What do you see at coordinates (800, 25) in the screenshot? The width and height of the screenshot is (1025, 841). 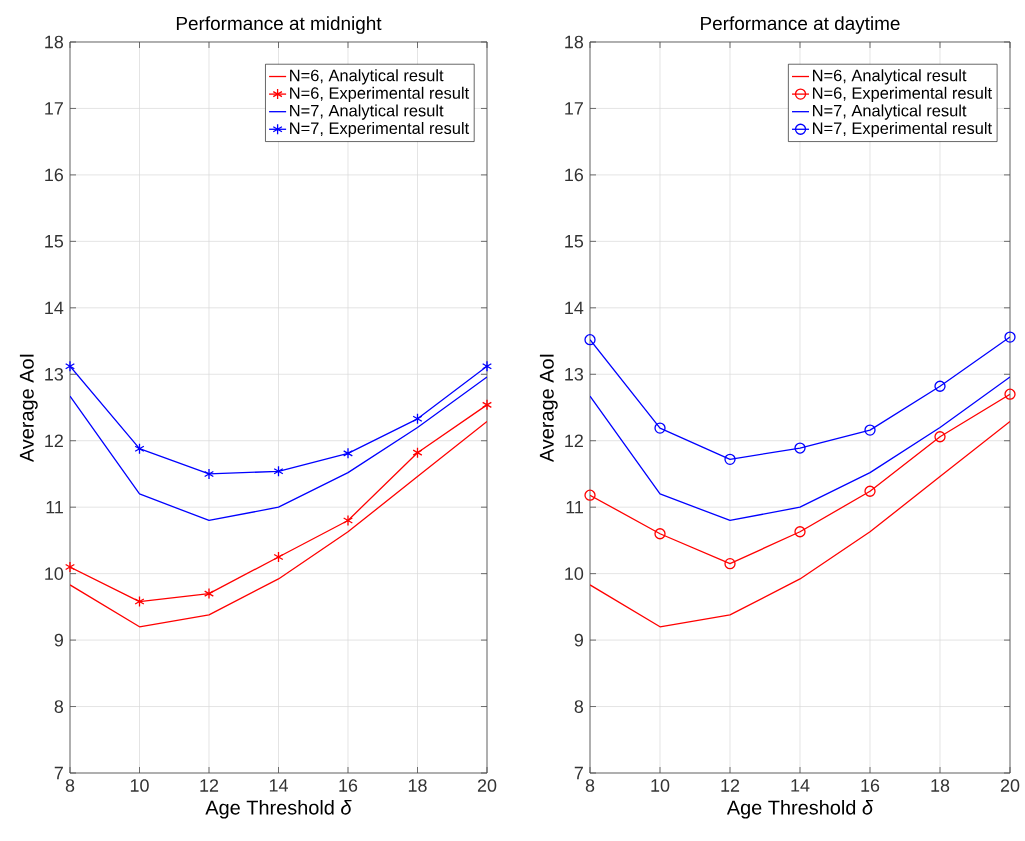 I see `chart-title: Performance at daytime` at bounding box center [800, 25].